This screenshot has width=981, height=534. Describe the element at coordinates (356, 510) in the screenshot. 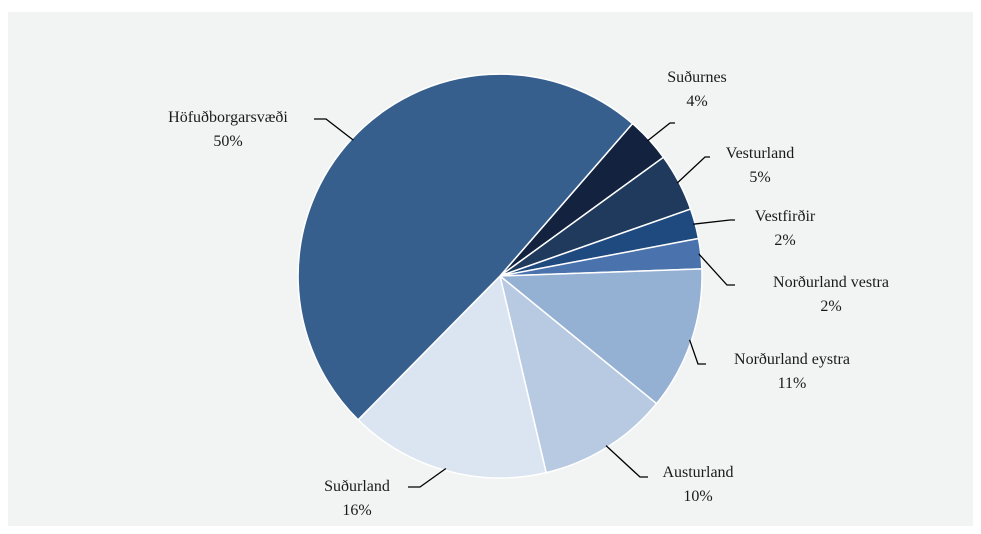

I see `slice-percent-label: 16%` at that location.